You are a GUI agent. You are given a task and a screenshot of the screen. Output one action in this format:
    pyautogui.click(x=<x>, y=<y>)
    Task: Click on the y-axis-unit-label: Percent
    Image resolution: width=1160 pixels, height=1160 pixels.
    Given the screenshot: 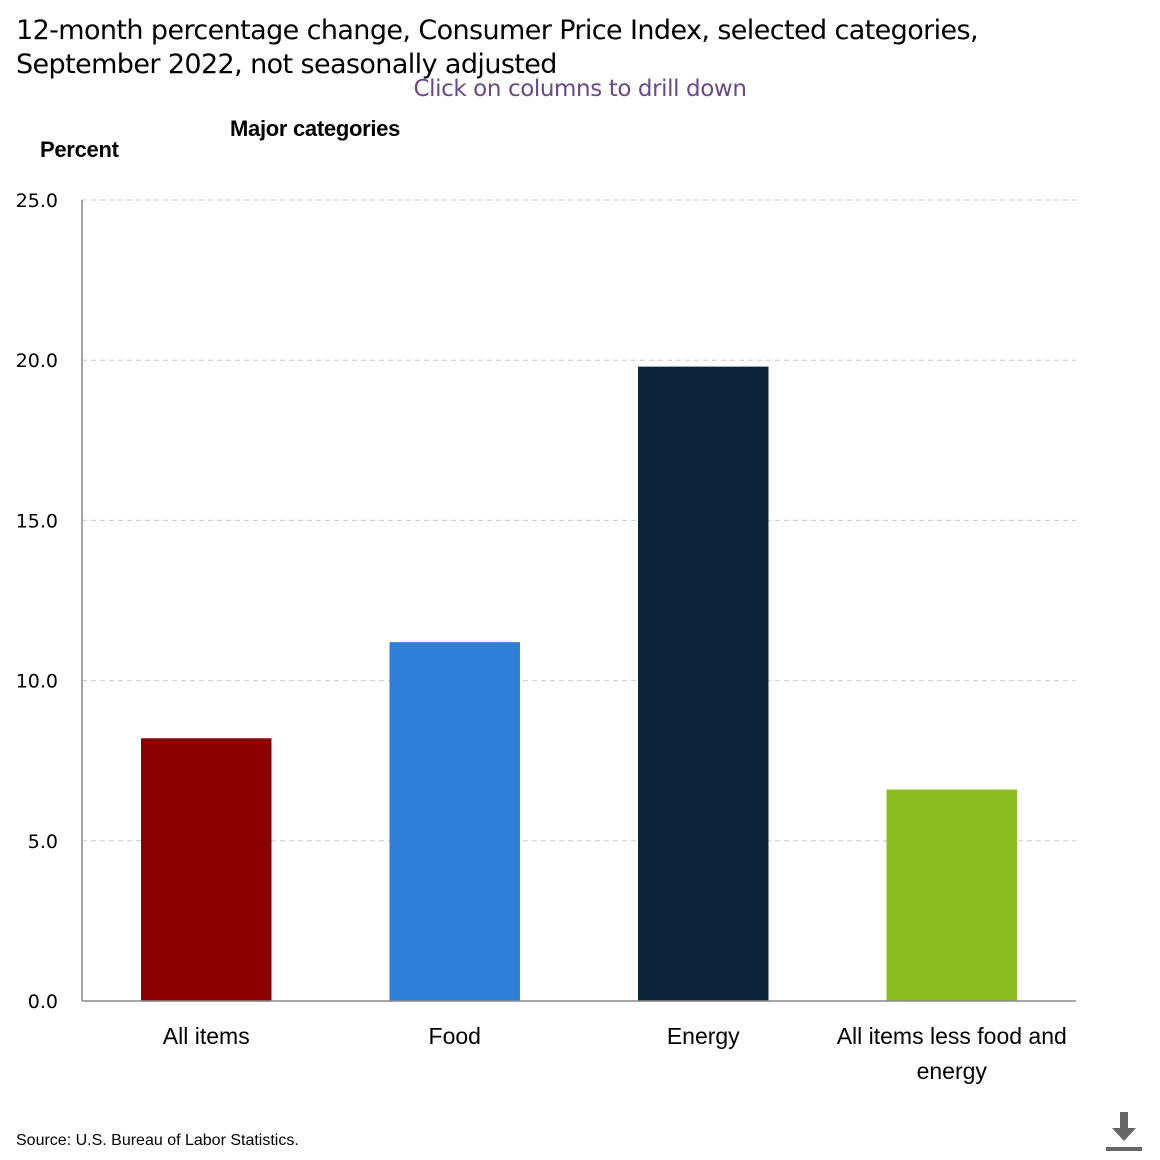 What is the action you would take?
    pyautogui.click(x=79, y=149)
    